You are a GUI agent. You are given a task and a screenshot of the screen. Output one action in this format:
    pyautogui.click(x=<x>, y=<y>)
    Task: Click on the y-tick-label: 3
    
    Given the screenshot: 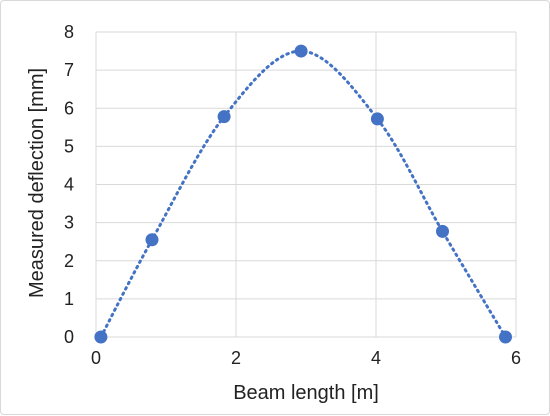 What is the action you would take?
    pyautogui.click(x=69, y=223)
    